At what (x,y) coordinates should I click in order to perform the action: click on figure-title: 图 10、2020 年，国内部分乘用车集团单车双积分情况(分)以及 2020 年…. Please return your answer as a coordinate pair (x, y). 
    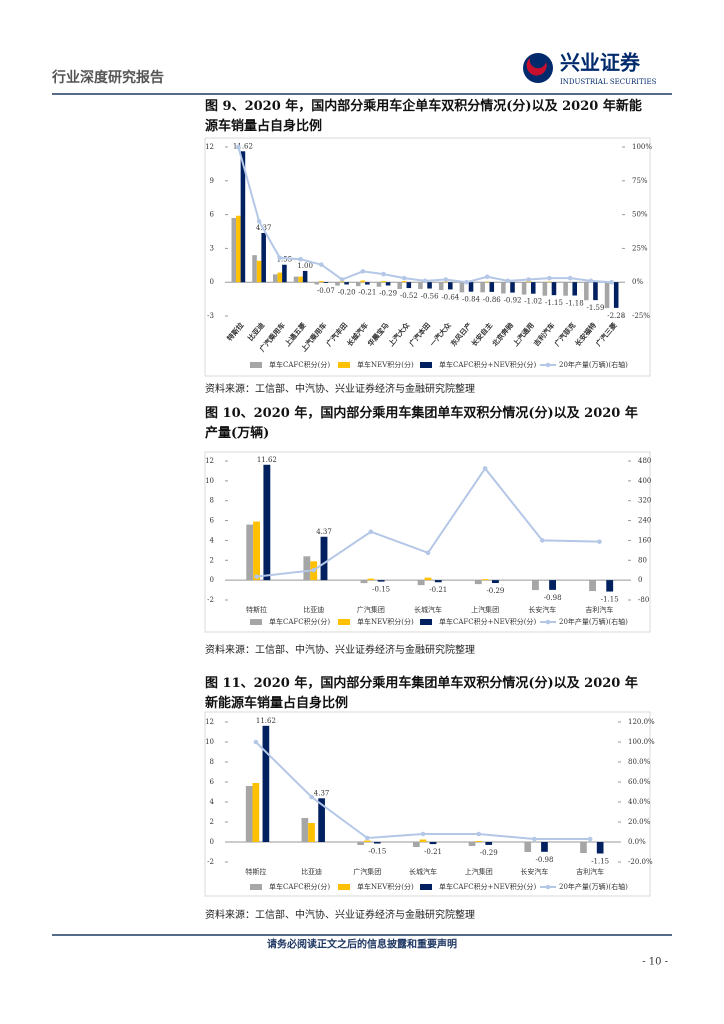
    Looking at the image, I should click on (421, 423).